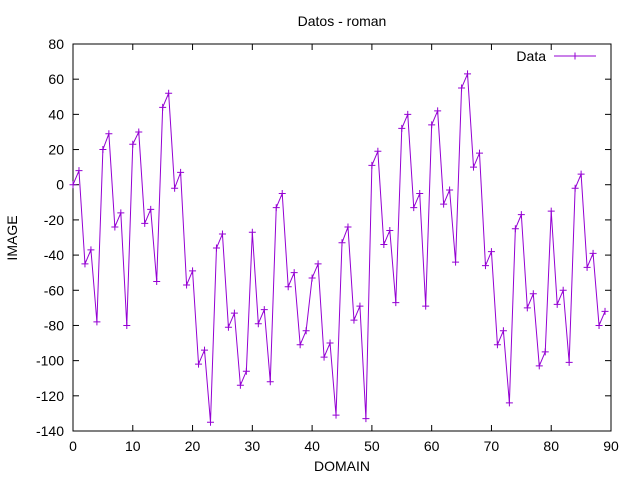 The image size is (640, 480). What do you see at coordinates (50, 361) in the screenshot?
I see `y-tick-label: -100` at bounding box center [50, 361].